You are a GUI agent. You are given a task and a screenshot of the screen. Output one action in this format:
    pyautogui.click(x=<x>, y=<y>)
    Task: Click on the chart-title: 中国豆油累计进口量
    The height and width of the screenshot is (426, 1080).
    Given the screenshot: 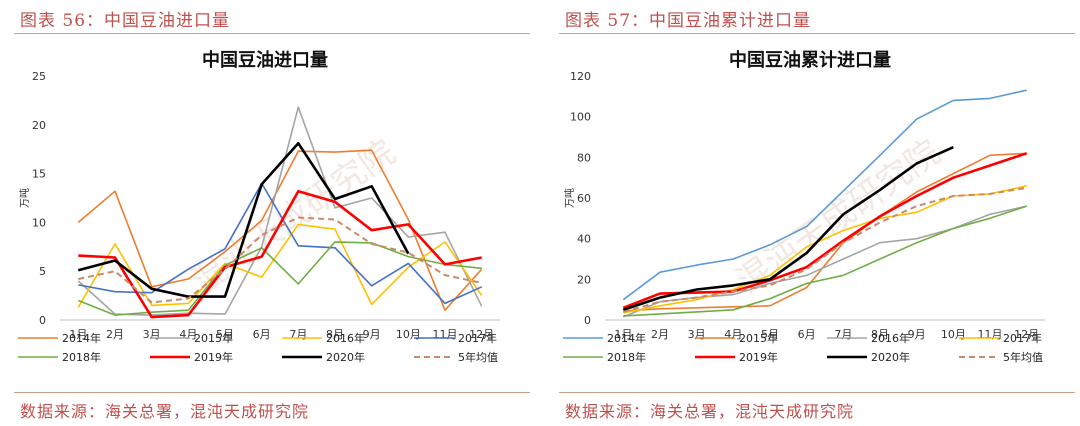 What is the action you would take?
    pyautogui.click(x=810, y=60)
    